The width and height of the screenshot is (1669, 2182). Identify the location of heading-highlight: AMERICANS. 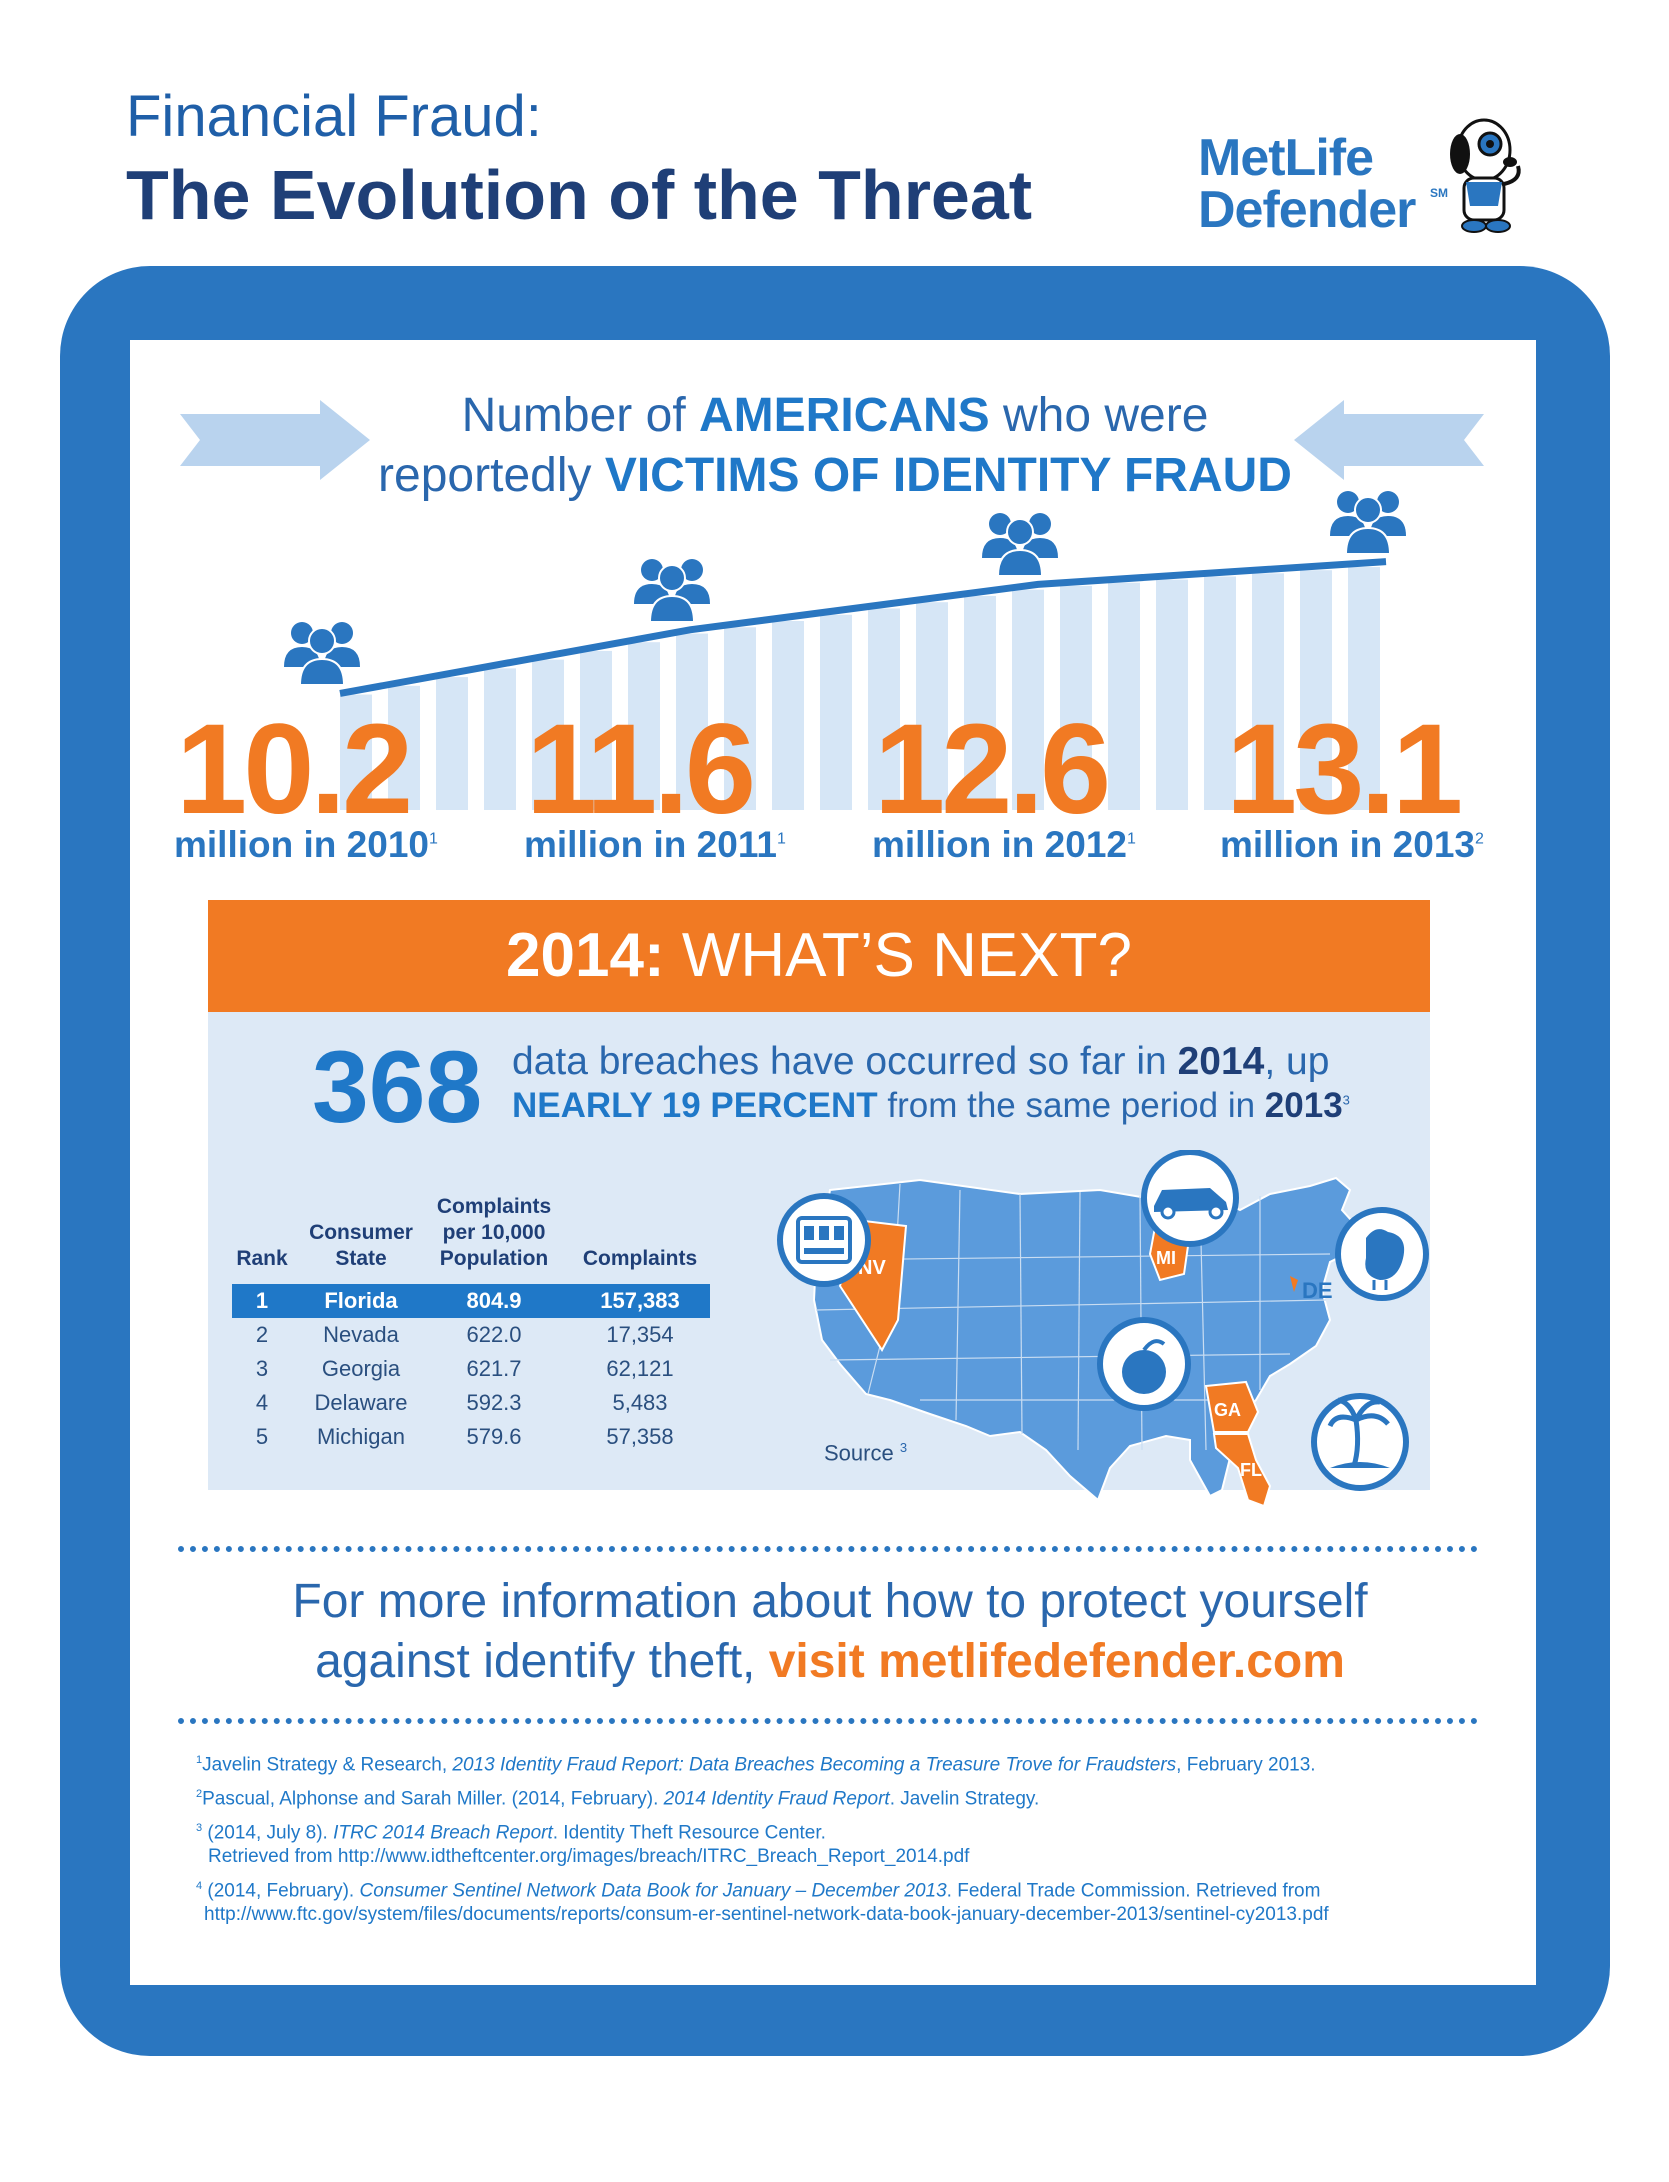
(844, 415).